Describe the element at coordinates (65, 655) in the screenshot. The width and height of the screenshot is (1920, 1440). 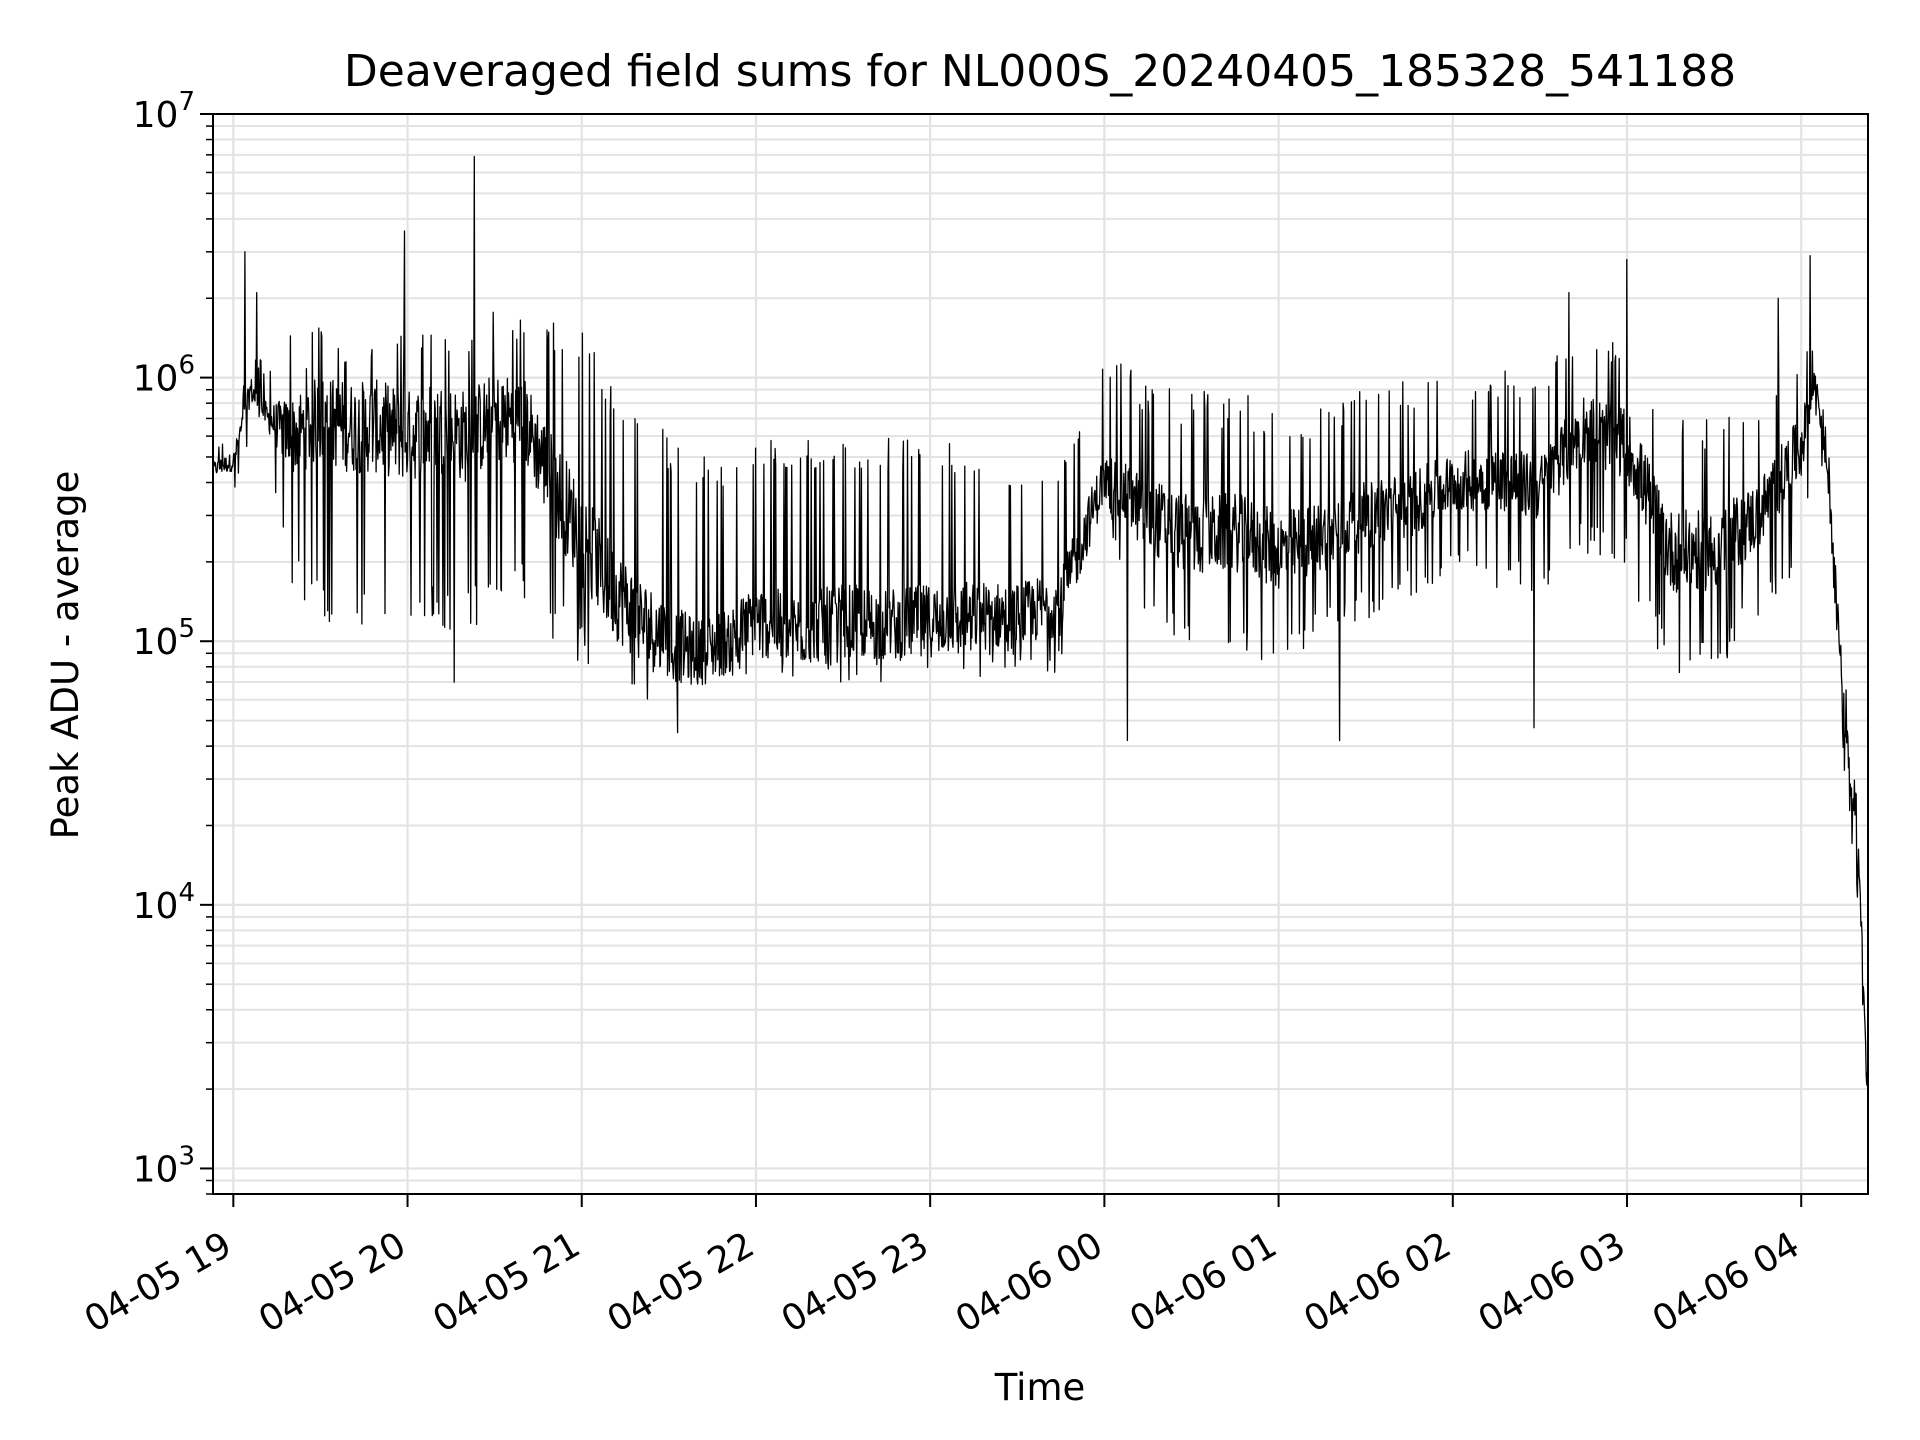
I see `y-axis-label: Peak ADU - average` at that location.